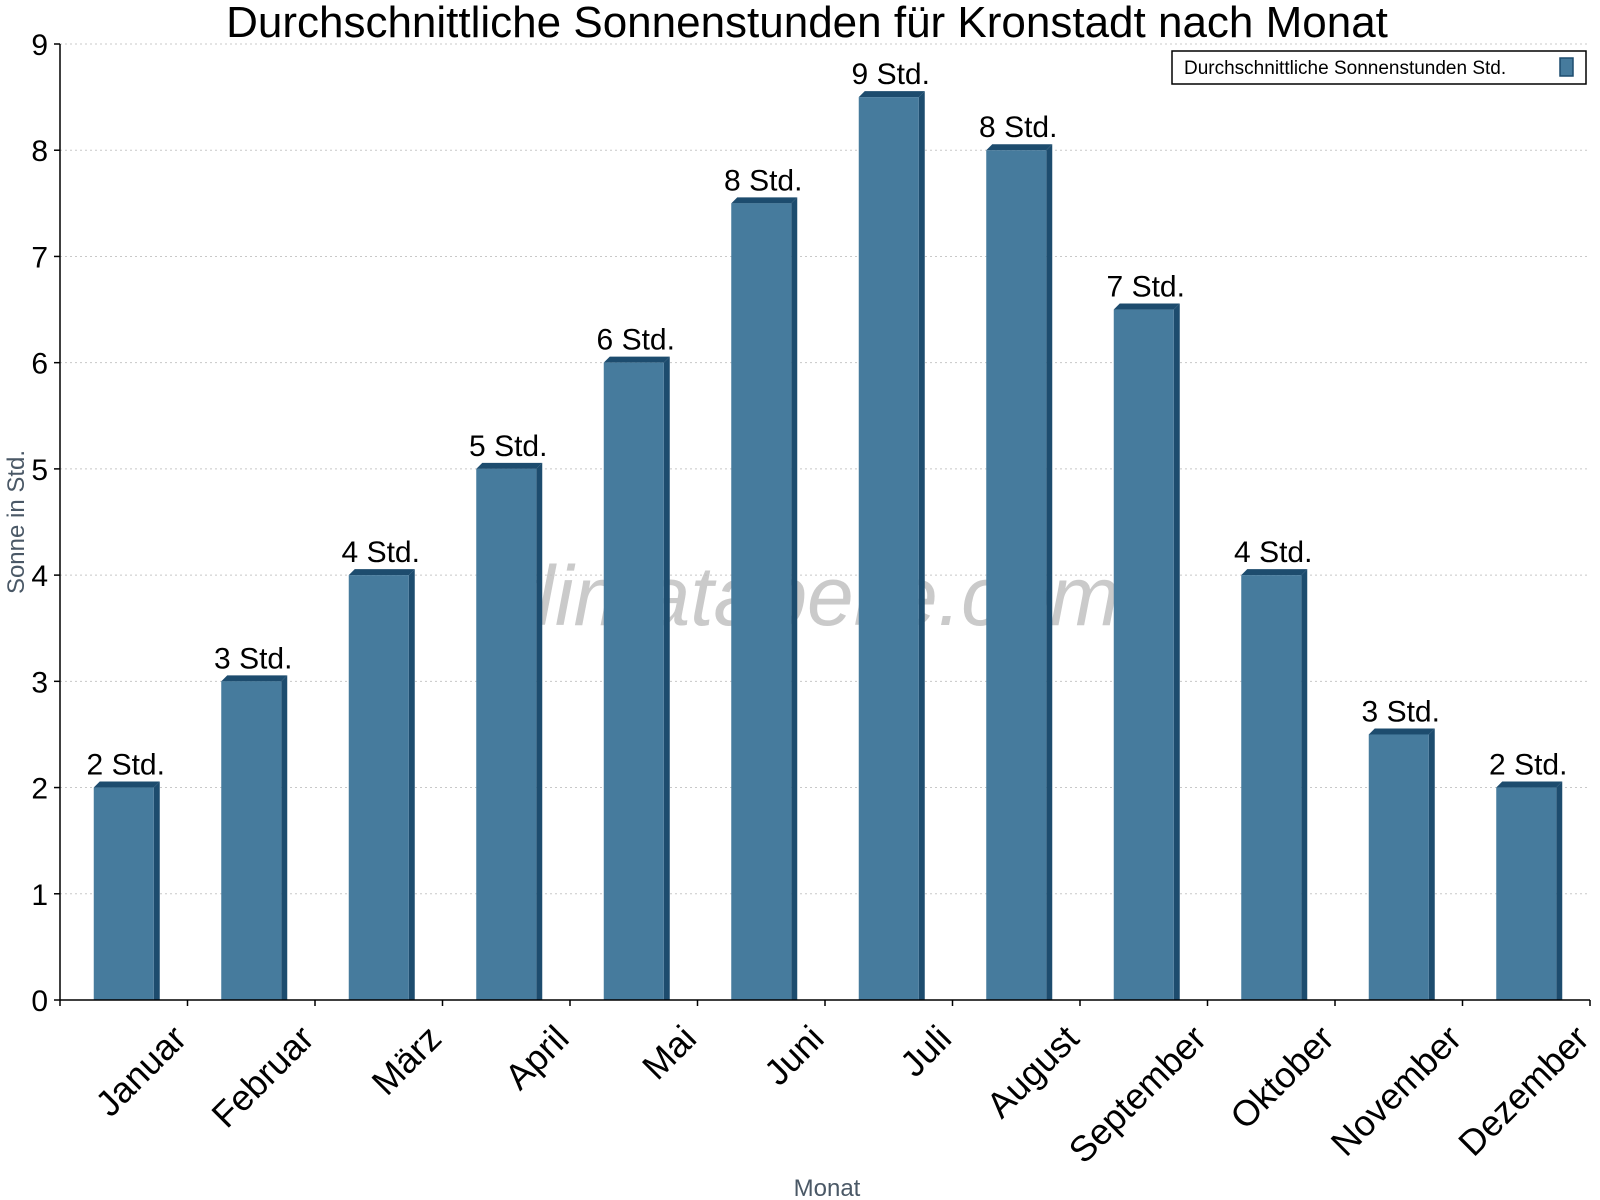 The height and width of the screenshot is (1200, 1600). I want to click on bar-februar, so click(254, 837).